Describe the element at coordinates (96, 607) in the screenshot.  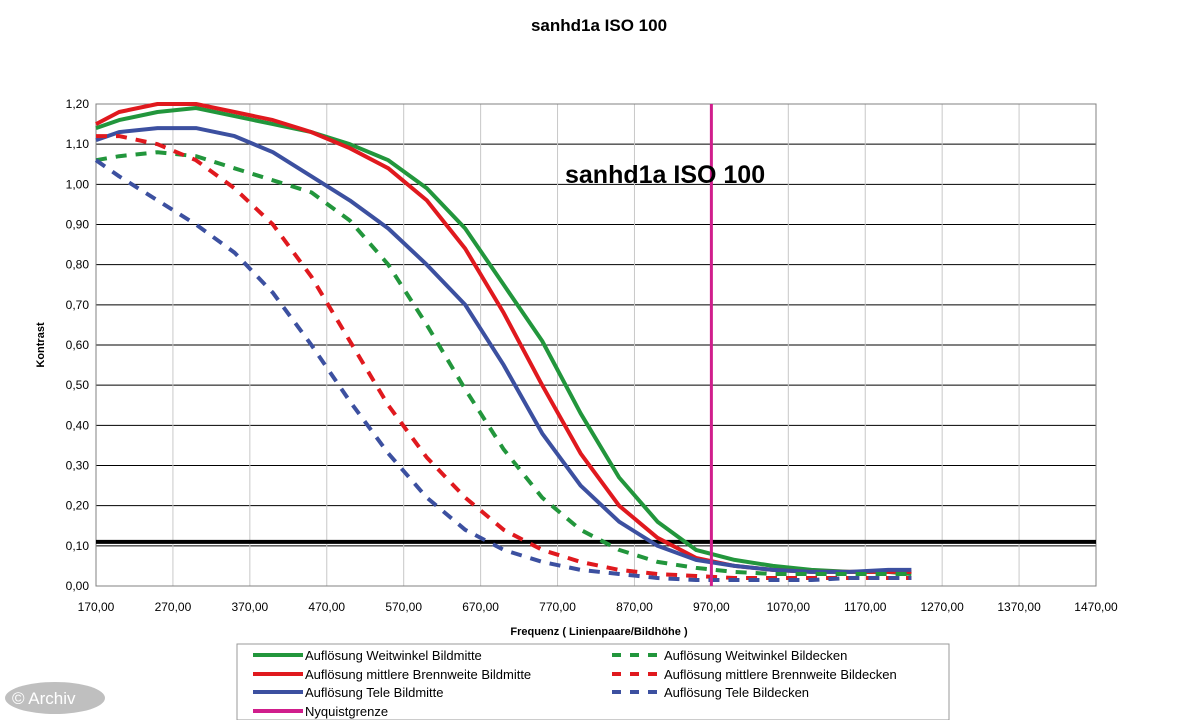
I see `x-tick-label: 170,00` at that location.